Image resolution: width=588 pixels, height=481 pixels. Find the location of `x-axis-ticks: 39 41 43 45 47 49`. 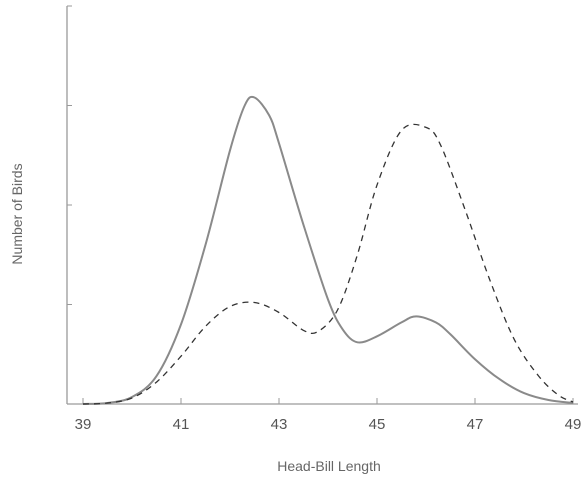

x-axis-ticks: 39 41 43 45 47 49 is located at coordinates (328, 415).